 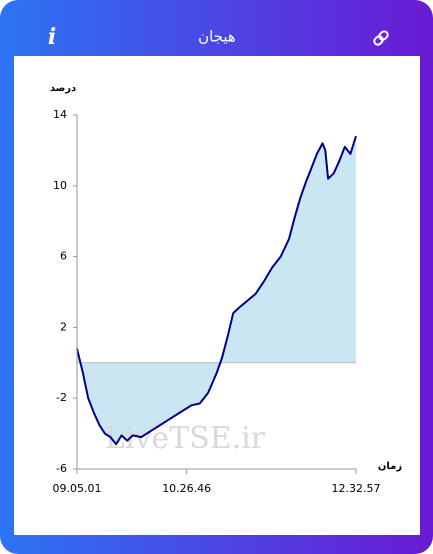 I want to click on info-button: i, so click(x=52, y=37).